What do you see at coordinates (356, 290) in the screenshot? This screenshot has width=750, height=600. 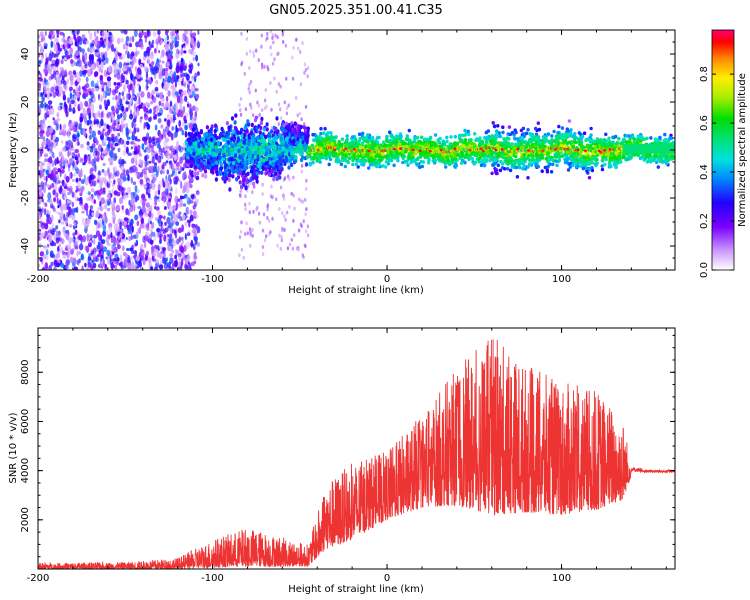 I see `spectrogram-xlabel: Height of straight line (km)` at bounding box center [356, 290].